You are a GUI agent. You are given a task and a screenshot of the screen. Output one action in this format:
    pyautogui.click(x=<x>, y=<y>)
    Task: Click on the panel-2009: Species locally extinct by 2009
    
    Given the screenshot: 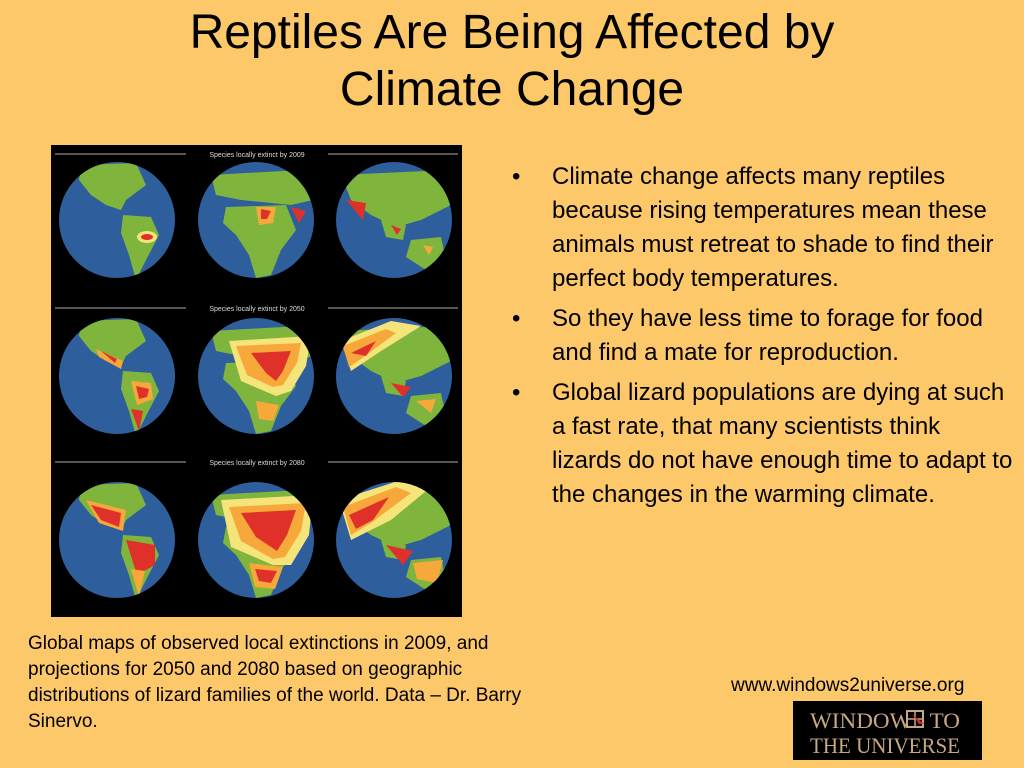 What is the action you would take?
    pyautogui.click(x=256, y=215)
    